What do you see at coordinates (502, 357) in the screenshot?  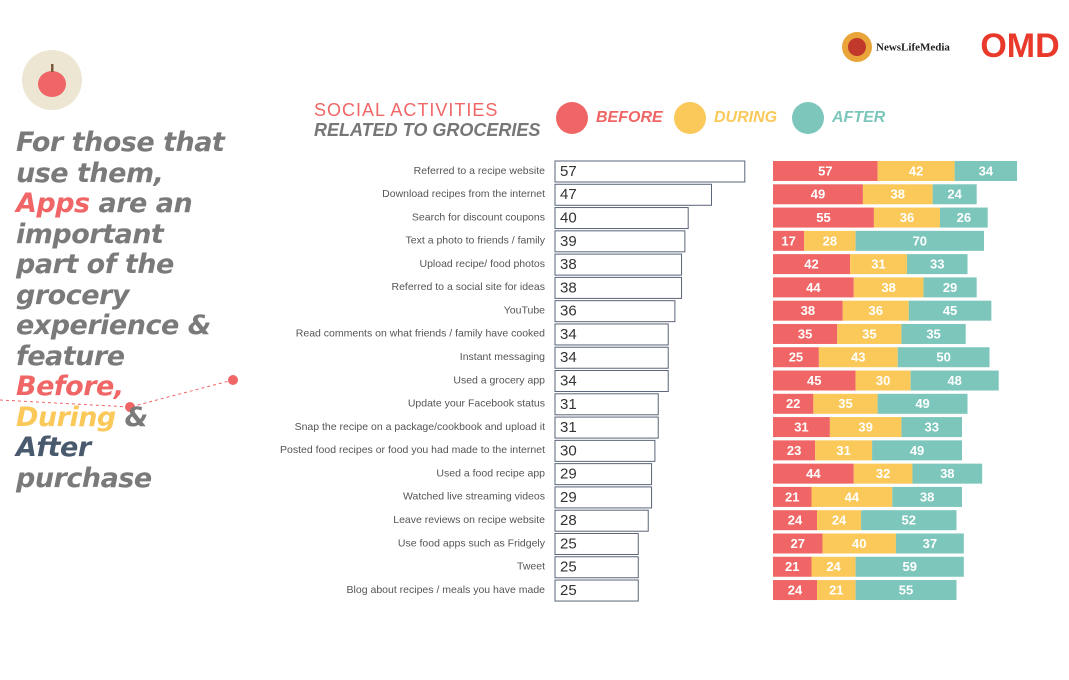 I see `category-label: Instant messaging` at bounding box center [502, 357].